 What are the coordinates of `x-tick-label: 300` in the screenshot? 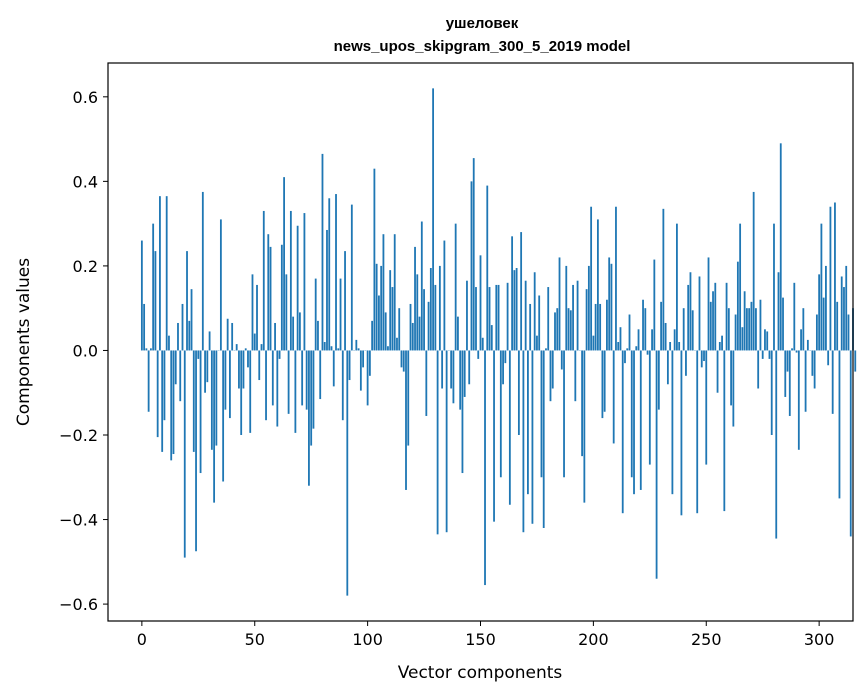 It's located at (819, 639).